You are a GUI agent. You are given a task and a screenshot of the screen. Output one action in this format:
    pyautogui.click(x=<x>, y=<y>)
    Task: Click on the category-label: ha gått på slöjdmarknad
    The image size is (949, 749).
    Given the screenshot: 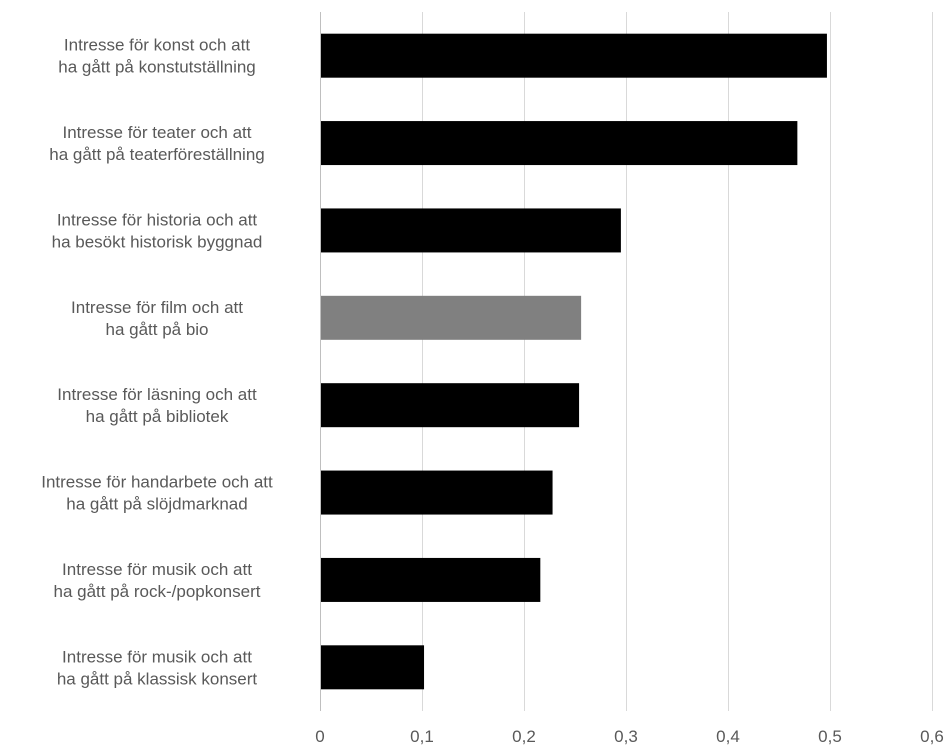 What is the action you would take?
    pyautogui.click(x=156, y=504)
    